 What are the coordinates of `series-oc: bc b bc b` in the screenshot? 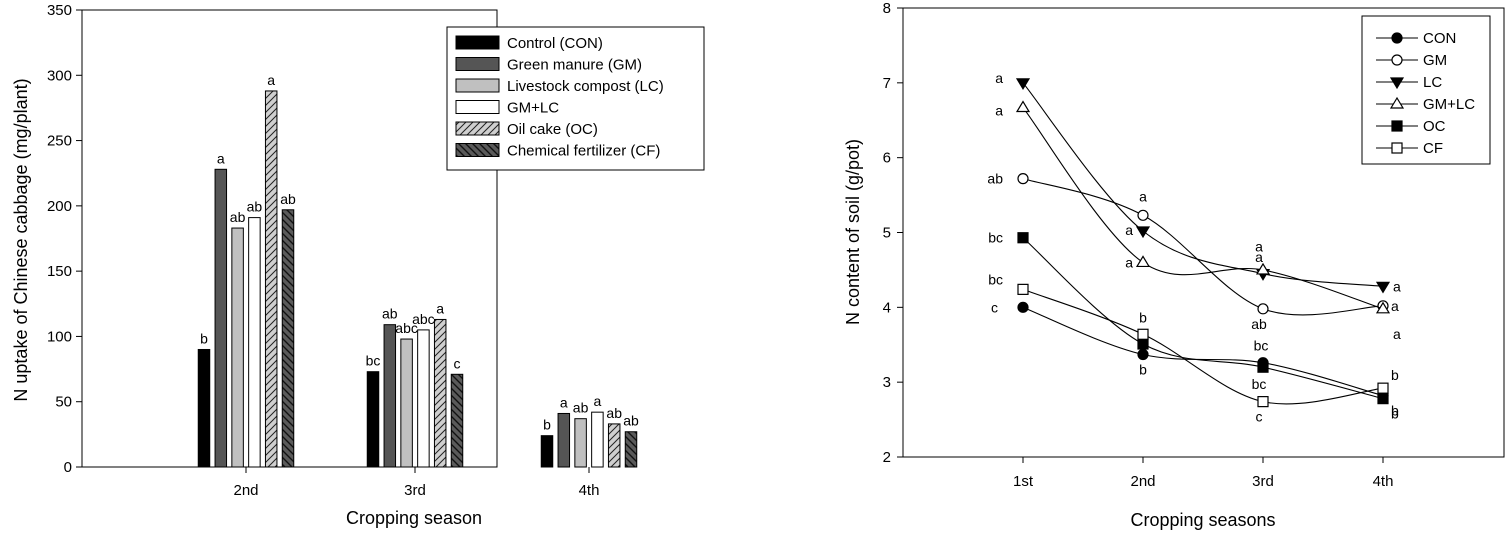 It's located at (1193, 326).